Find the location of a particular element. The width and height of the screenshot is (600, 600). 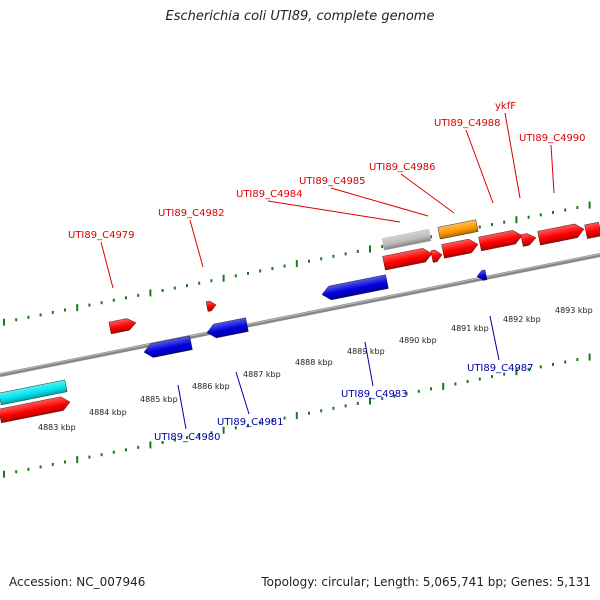

forward-gene-label: UTI89_C4979 is located at coordinates (101, 235).